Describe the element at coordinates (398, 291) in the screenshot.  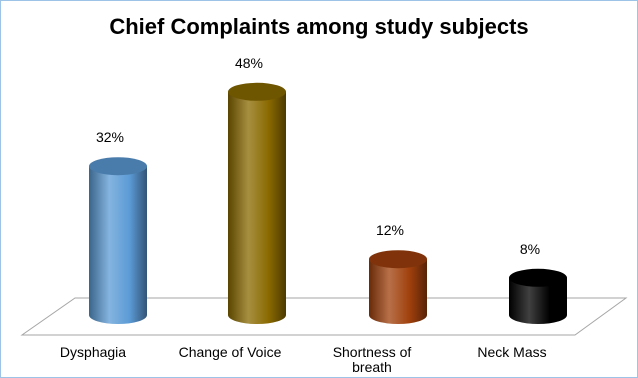
I see `bar-shortness-of-breath` at that location.